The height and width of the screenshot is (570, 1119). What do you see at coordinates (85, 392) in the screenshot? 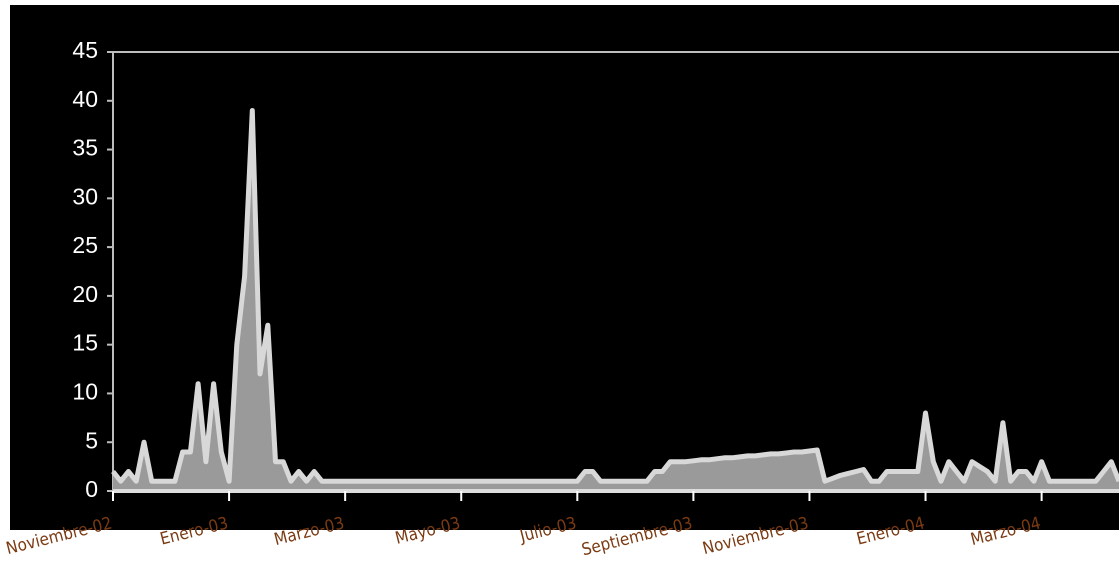
I see `y-tick-label: 10` at bounding box center [85, 392].